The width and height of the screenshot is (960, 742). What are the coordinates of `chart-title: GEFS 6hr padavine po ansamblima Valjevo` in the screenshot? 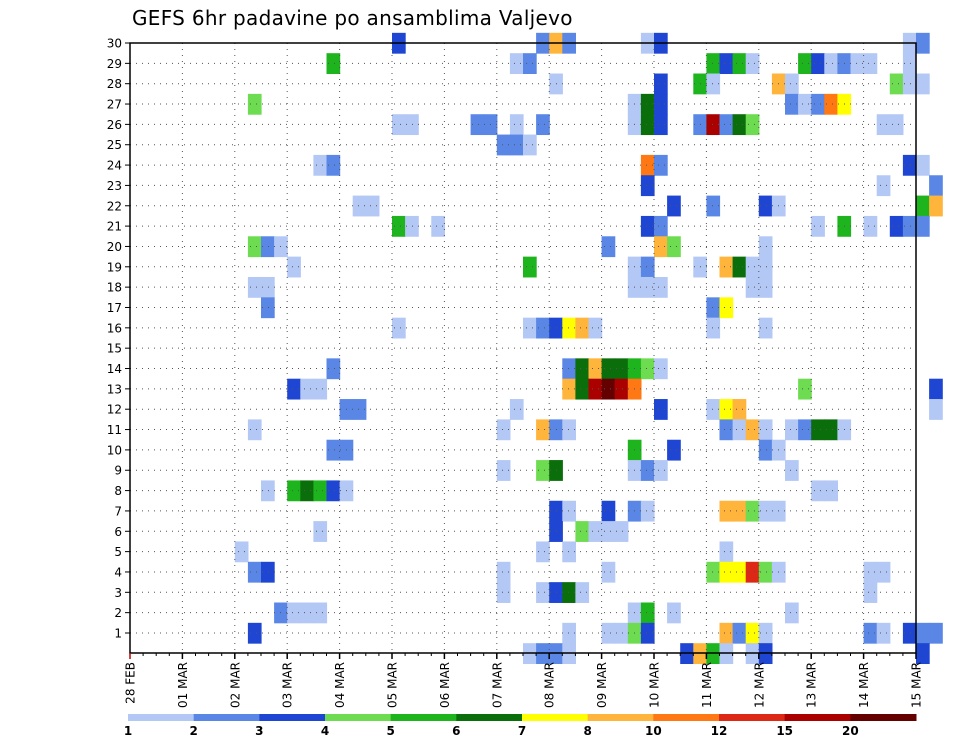 It's located at (352, 18).